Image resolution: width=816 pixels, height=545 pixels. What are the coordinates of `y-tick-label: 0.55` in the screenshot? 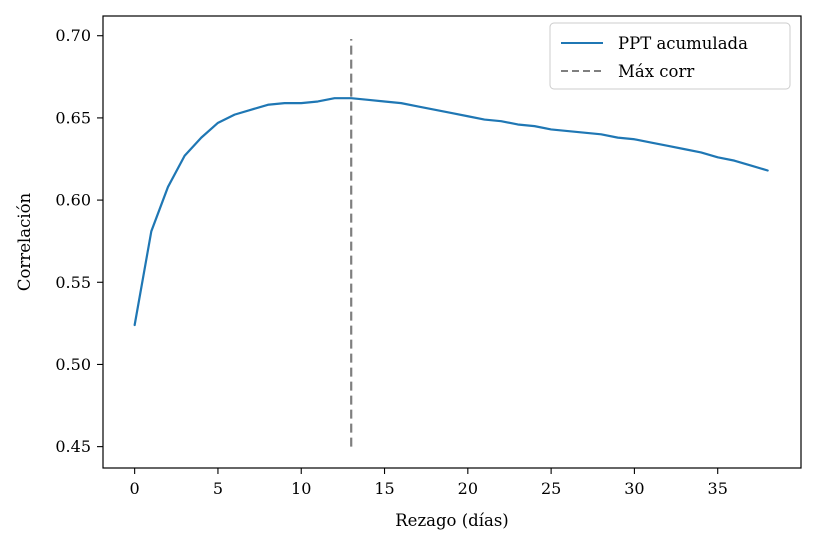 It's located at (73, 282).